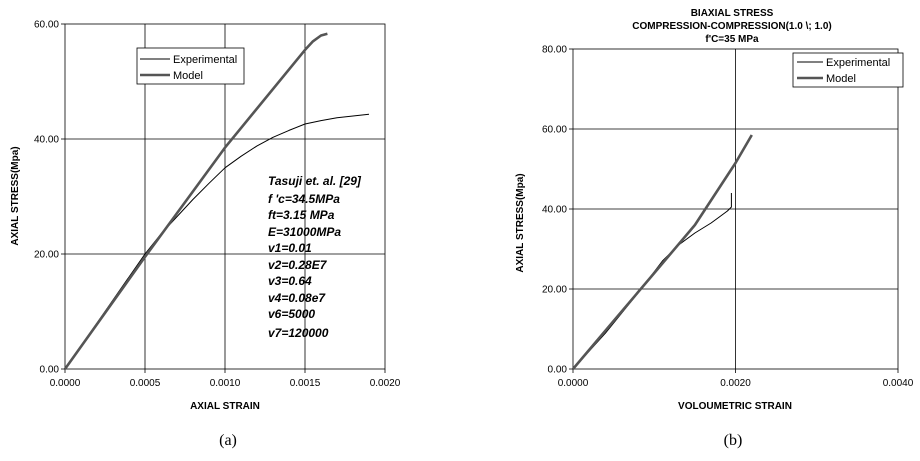 The height and width of the screenshot is (461, 920). I want to click on legend-b: Experimental Model, so click(848, 70).